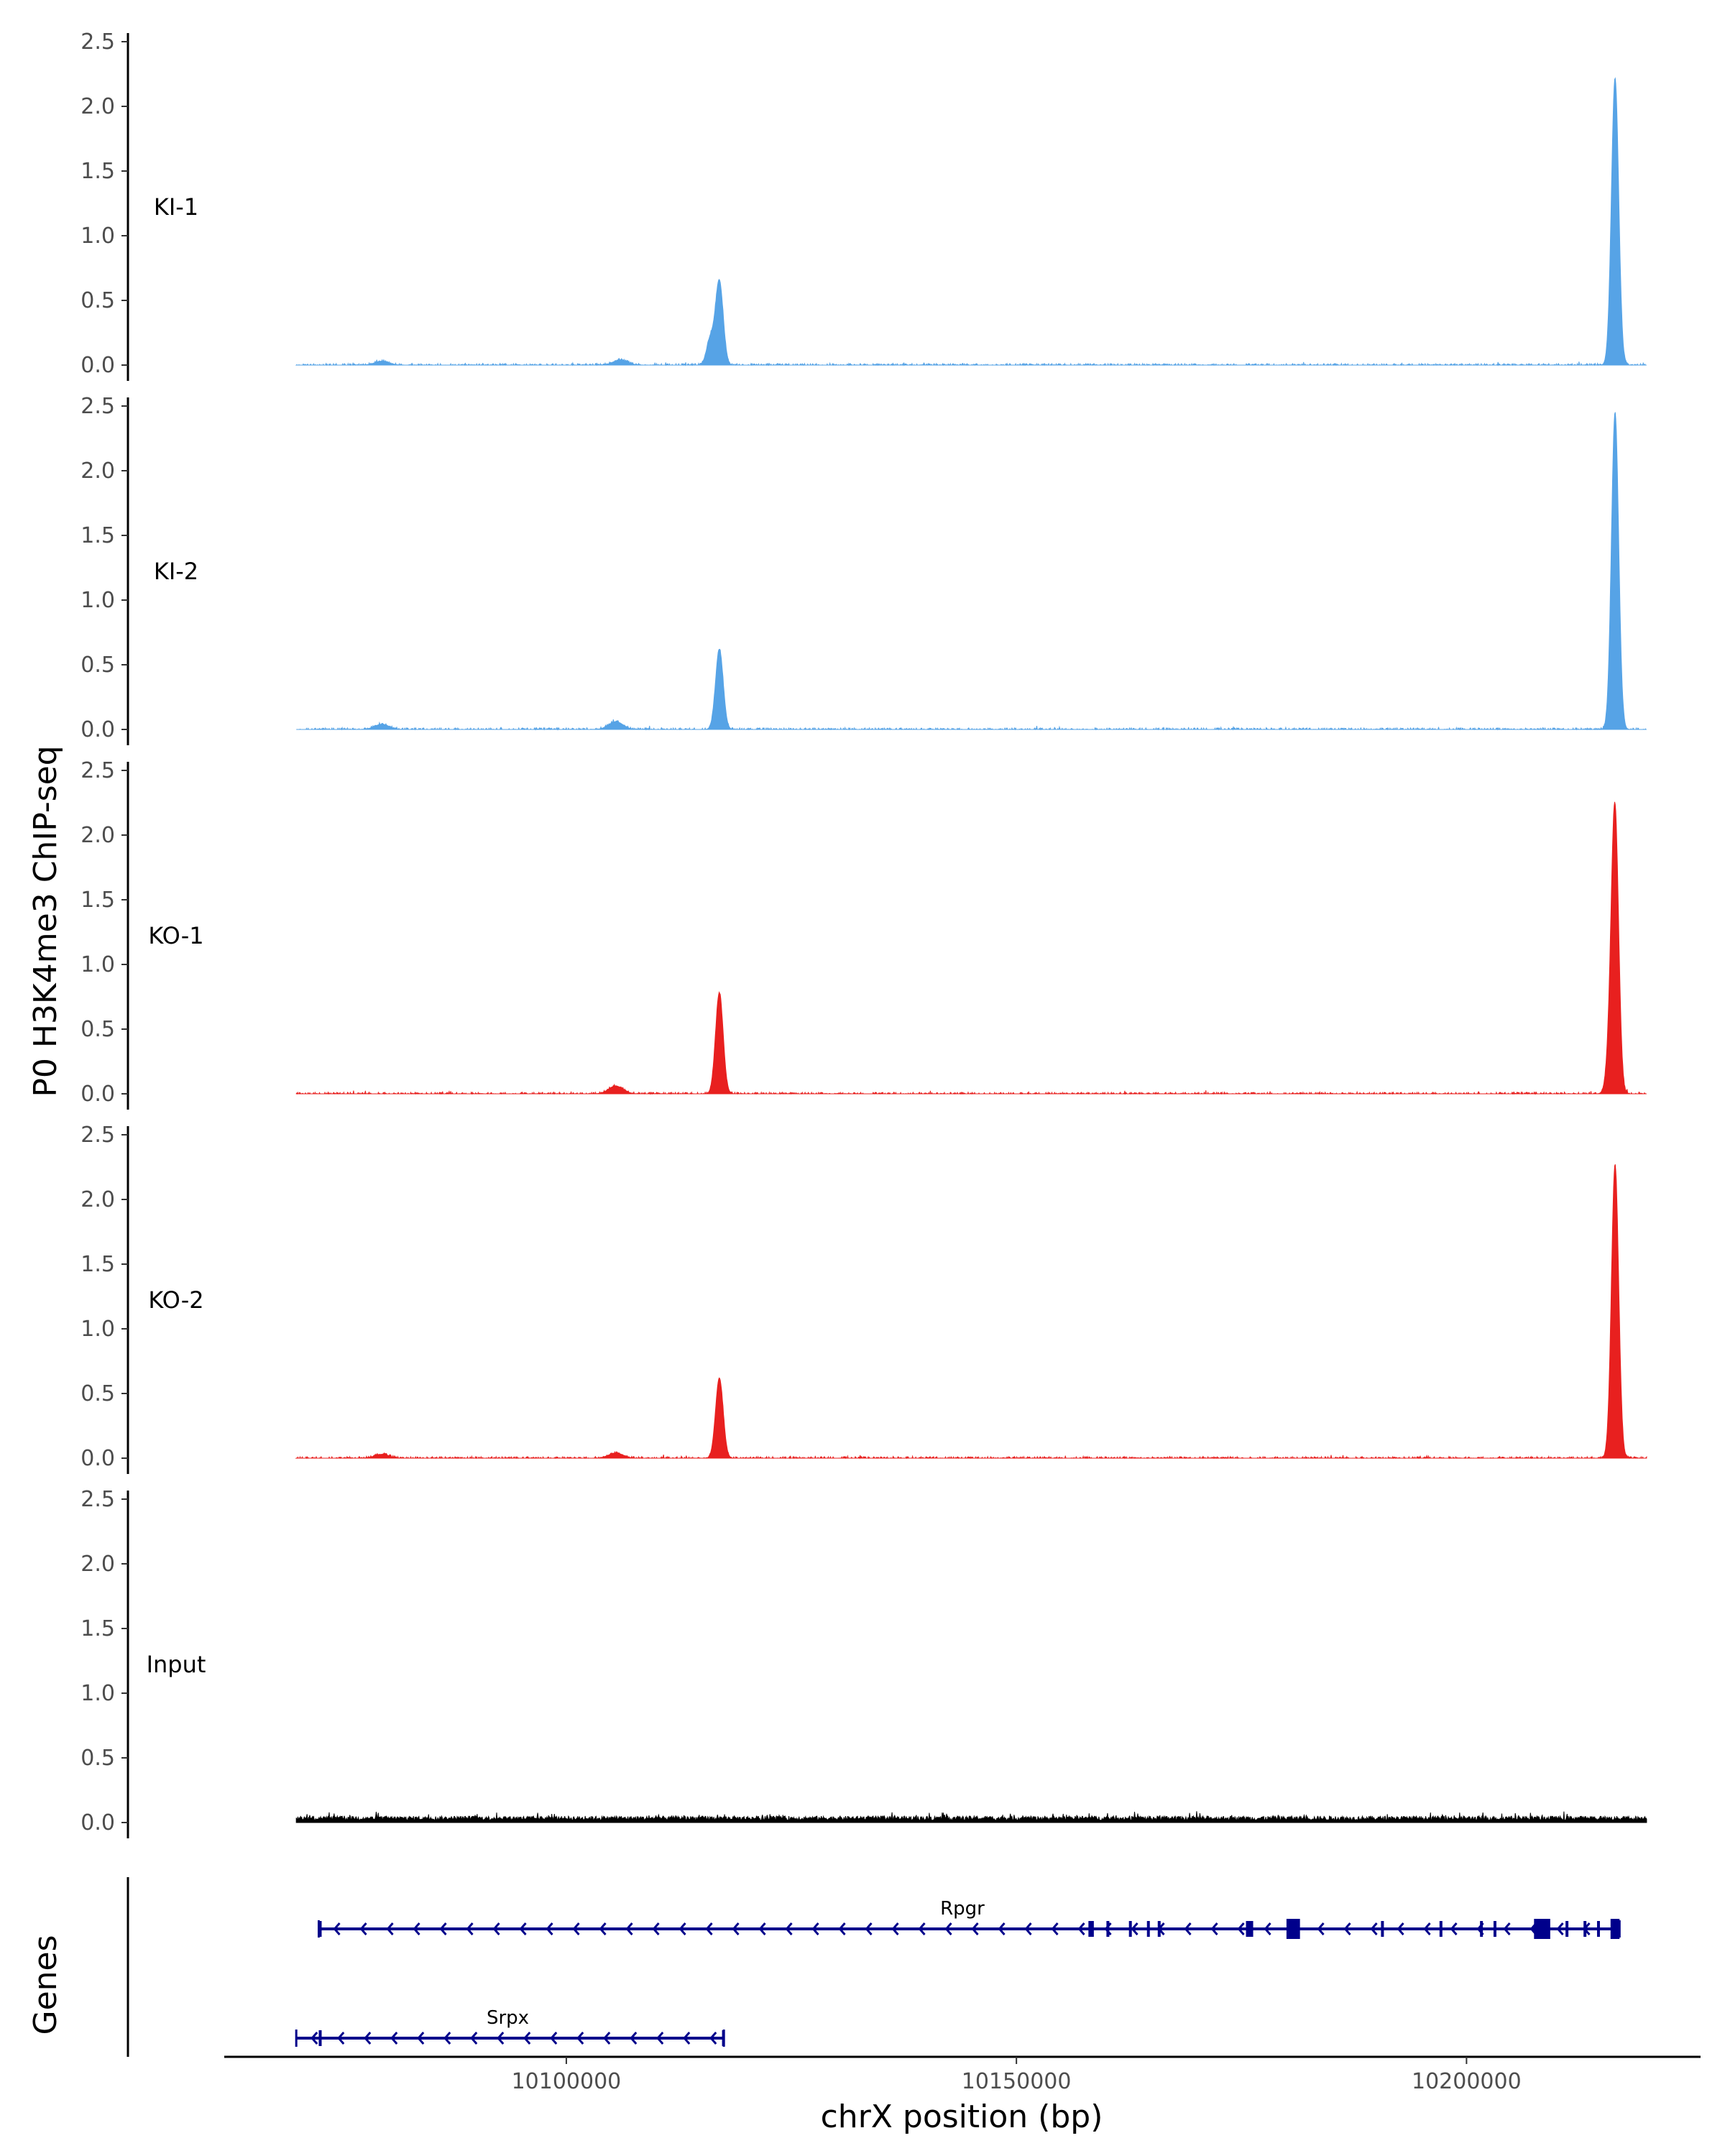  What do you see at coordinates (175, 935) in the screenshot?
I see `track-label: KO-1` at bounding box center [175, 935].